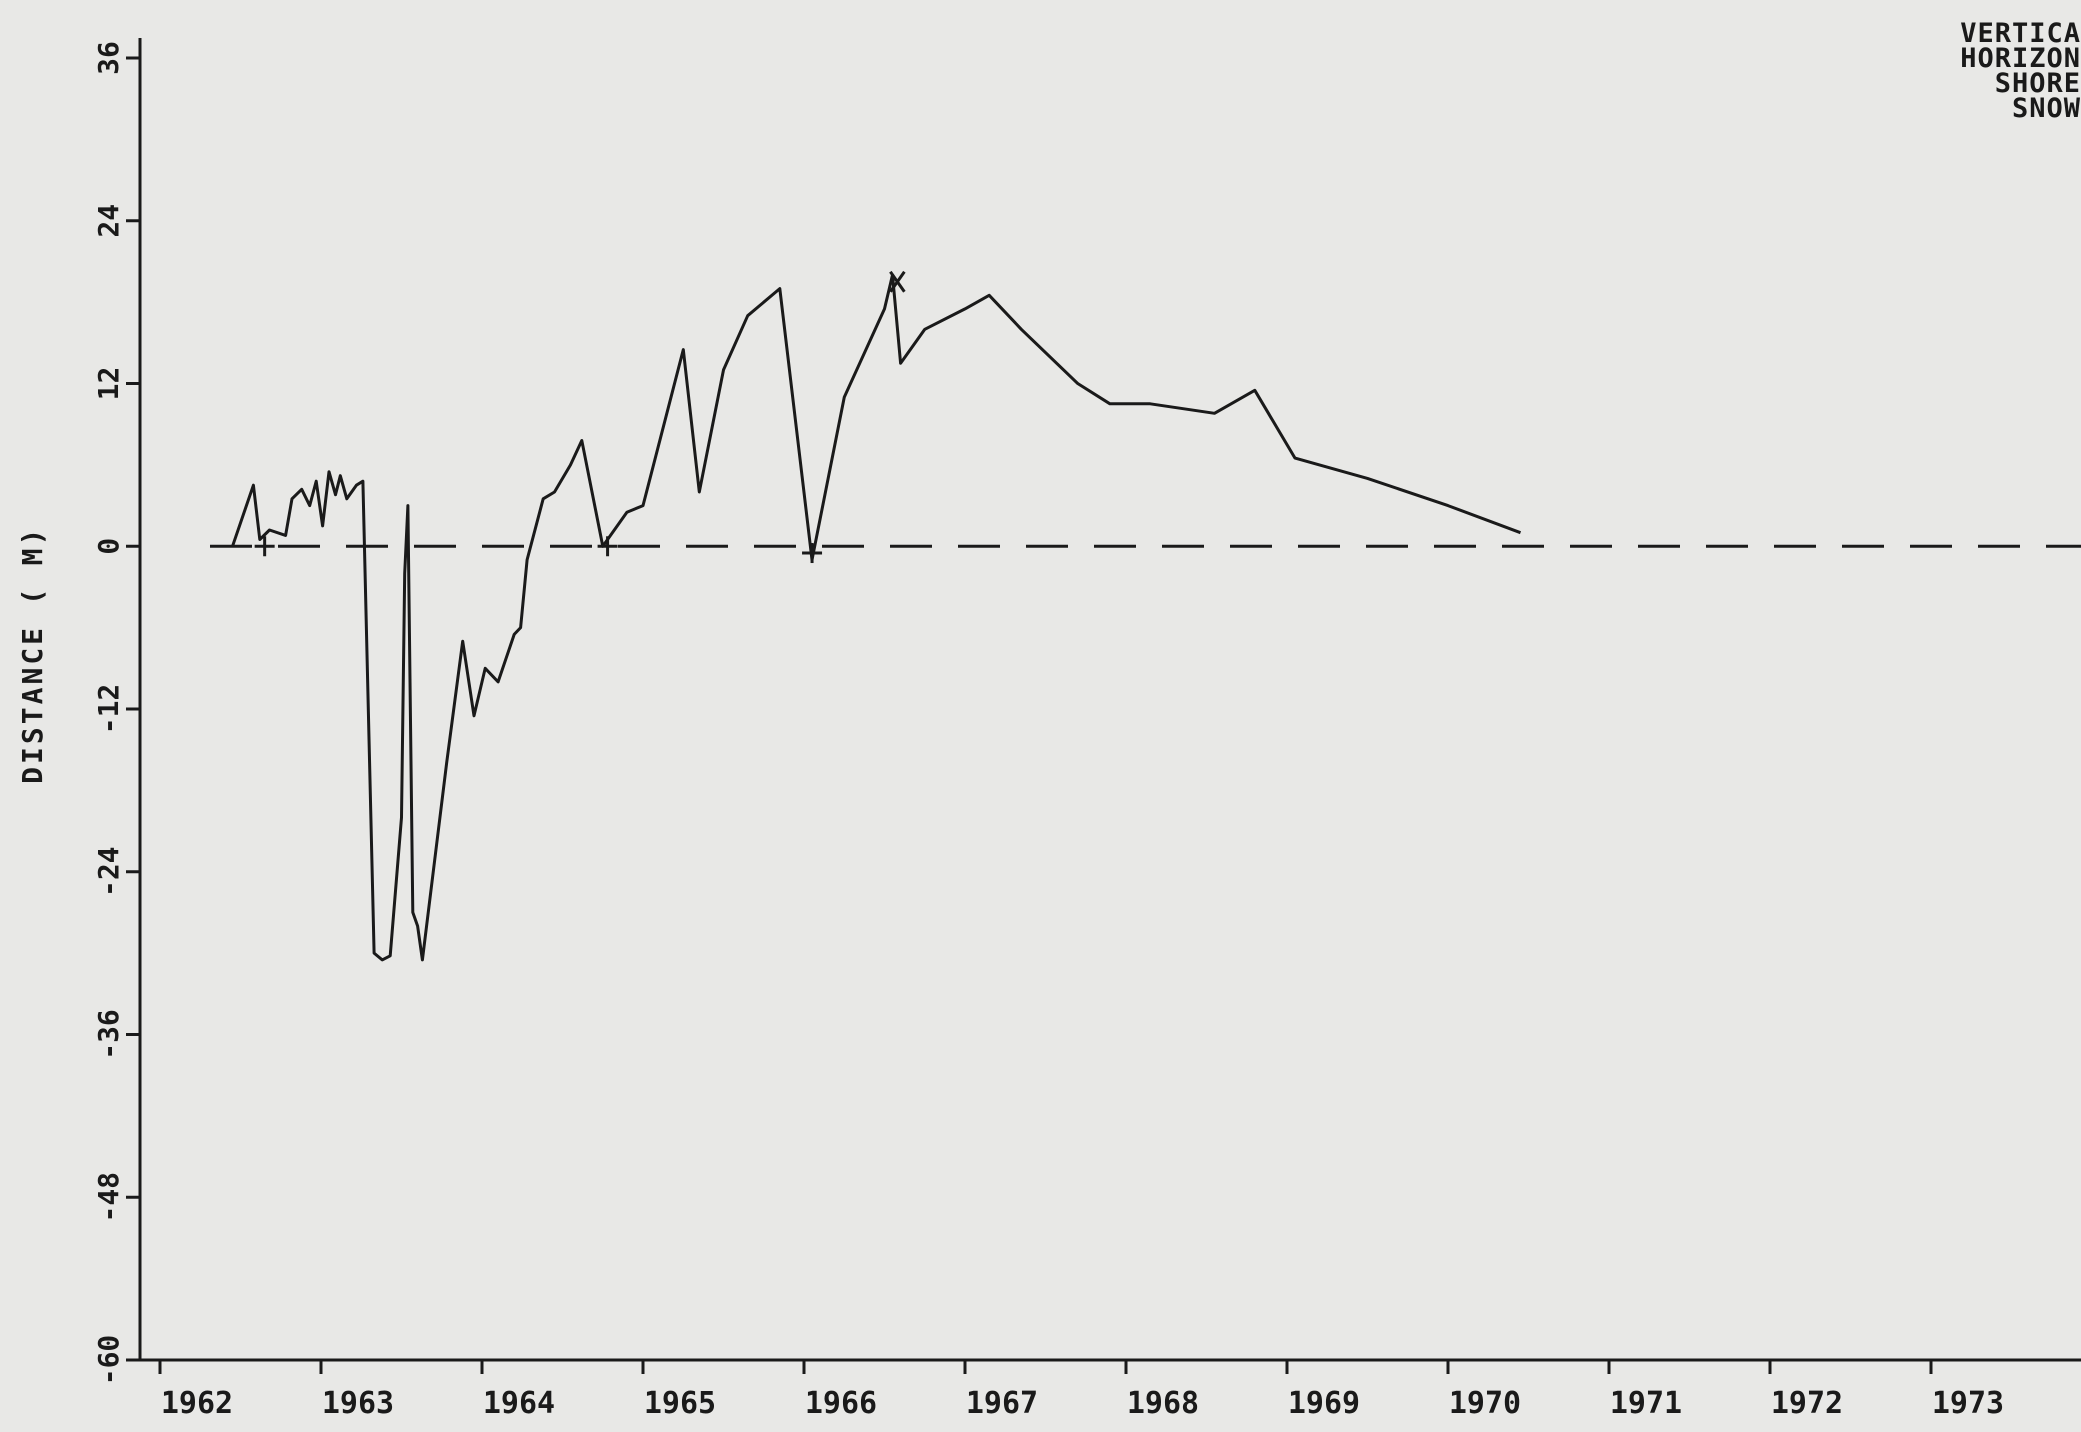 The height and width of the screenshot is (1432, 2081). I want to click on legend-entry: HORIZON, so click(2020, 58).